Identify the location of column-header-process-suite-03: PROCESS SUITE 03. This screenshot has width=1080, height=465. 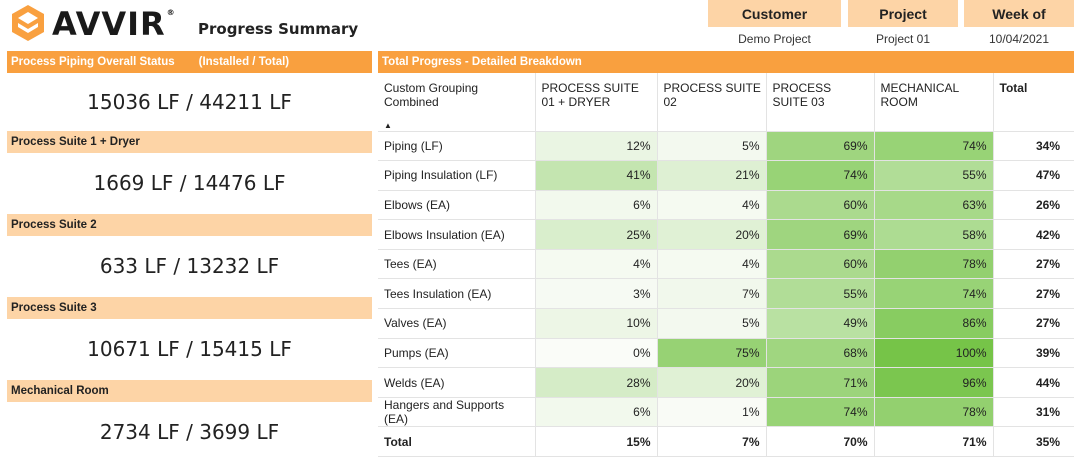
(820, 102).